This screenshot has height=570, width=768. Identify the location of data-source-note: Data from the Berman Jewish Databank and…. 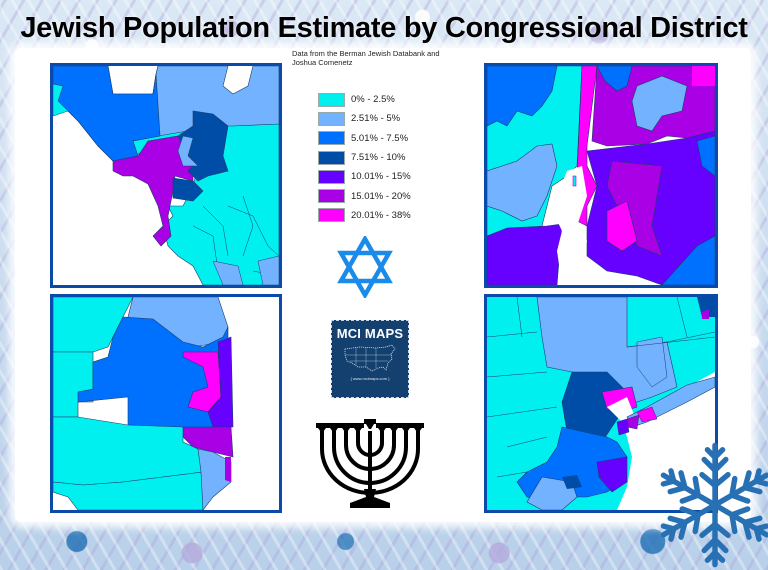
(366, 58).